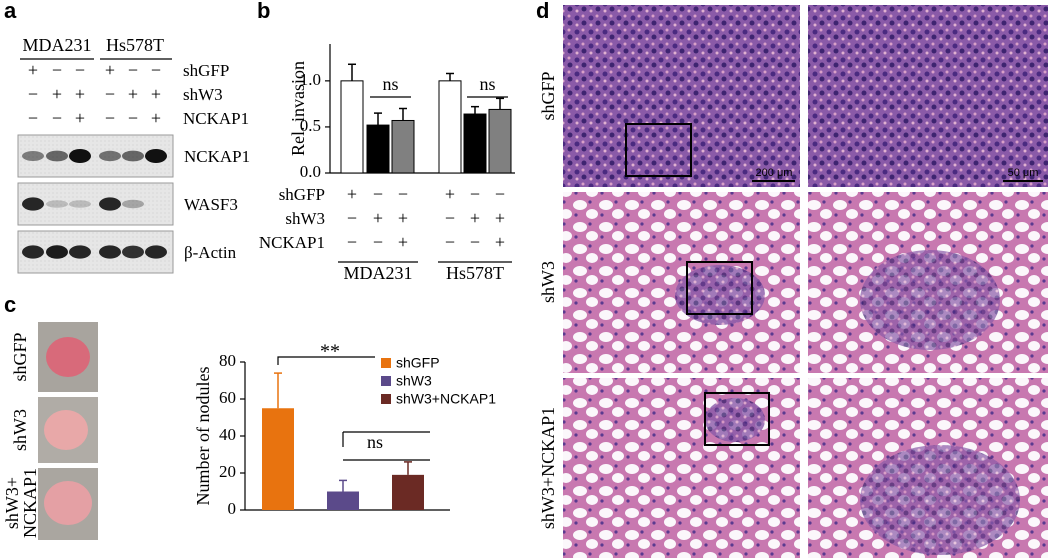 This screenshot has height=560, width=1050. I want to click on photo-label: NCKAP1, so click(30, 503).